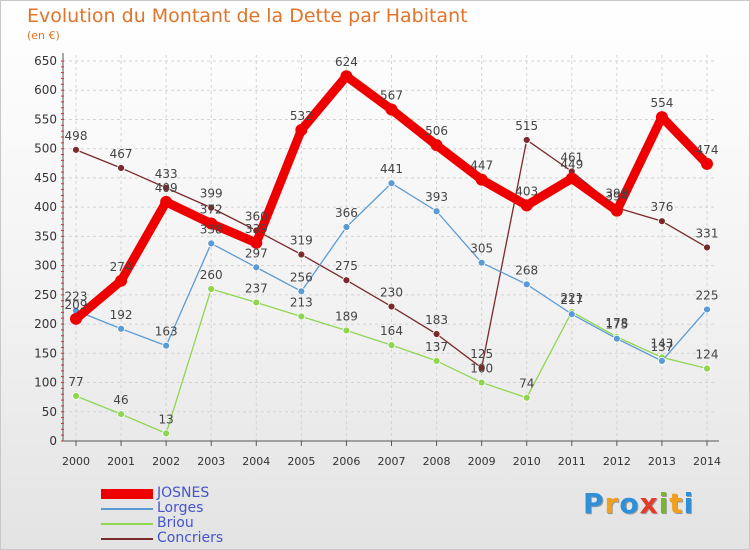 This screenshot has height=550, width=750. Describe the element at coordinates (301, 302) in the screenshot. I see `data-label: 213` at that location.